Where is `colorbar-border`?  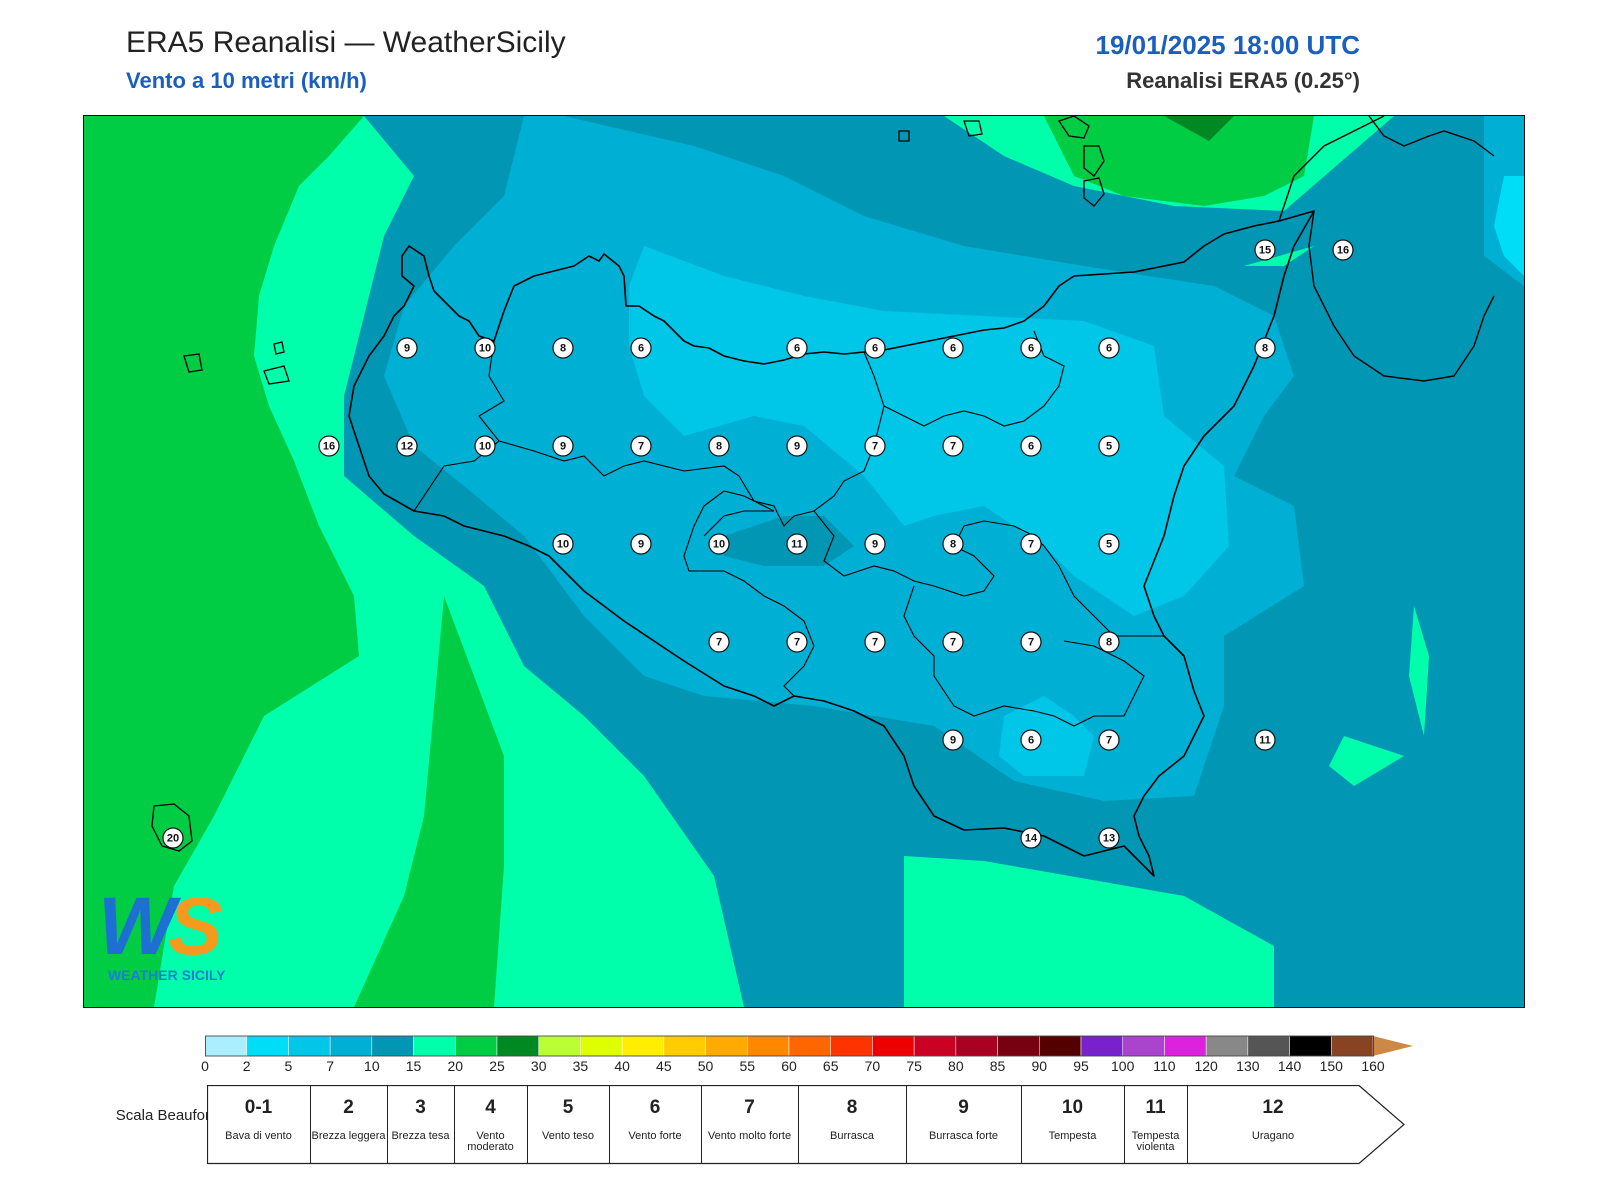 colorbar-border is located at coordinates (789, 1046).